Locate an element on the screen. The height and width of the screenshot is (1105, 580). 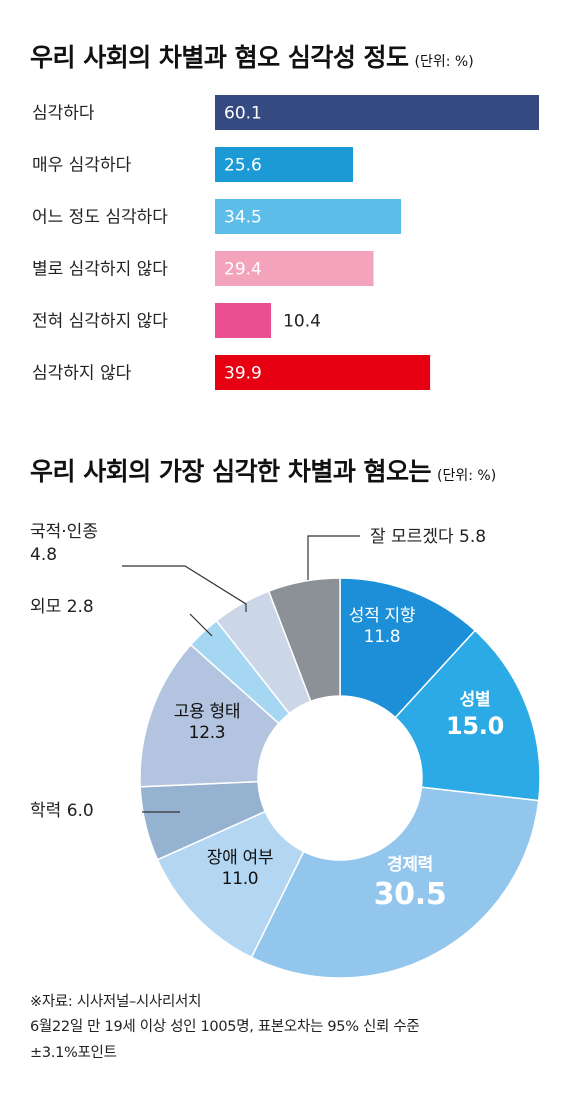
source-line: ※자료: 시사저널–시사리서치 is located at coordinates (116, 1002).